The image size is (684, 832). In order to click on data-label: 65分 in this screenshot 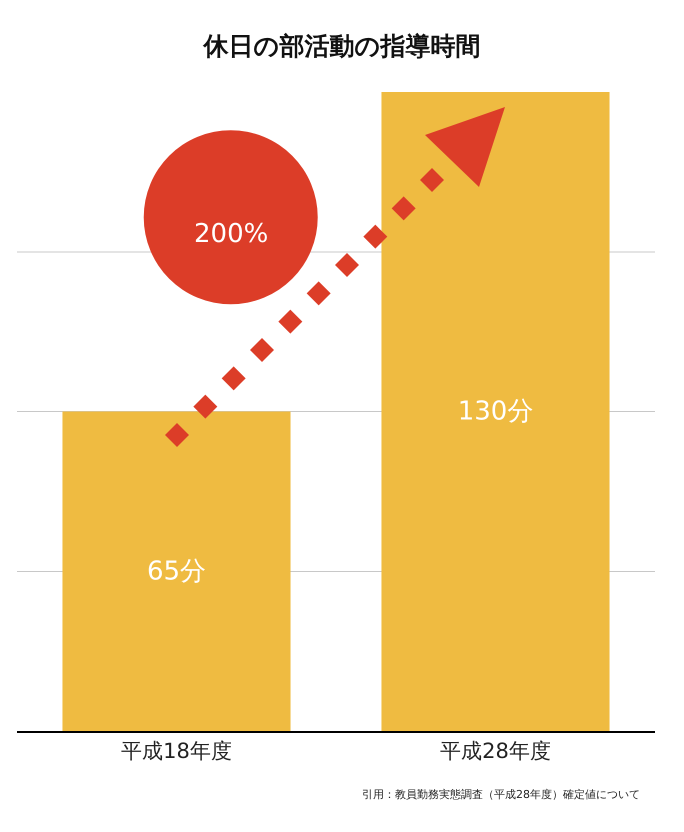, I will do `click(176, 571)`.